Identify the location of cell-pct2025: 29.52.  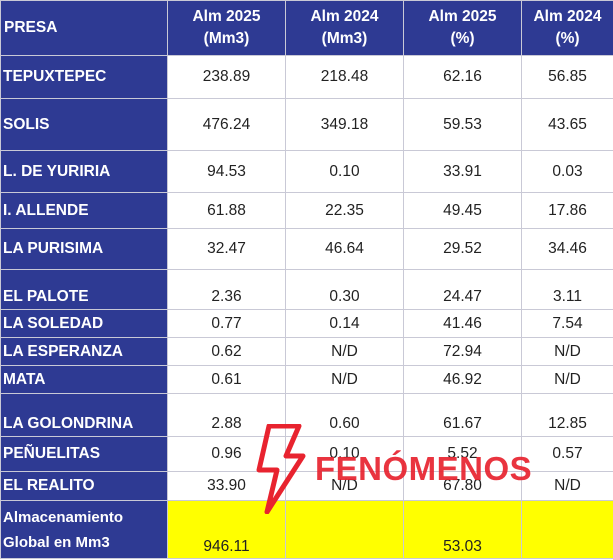
(462, 249).